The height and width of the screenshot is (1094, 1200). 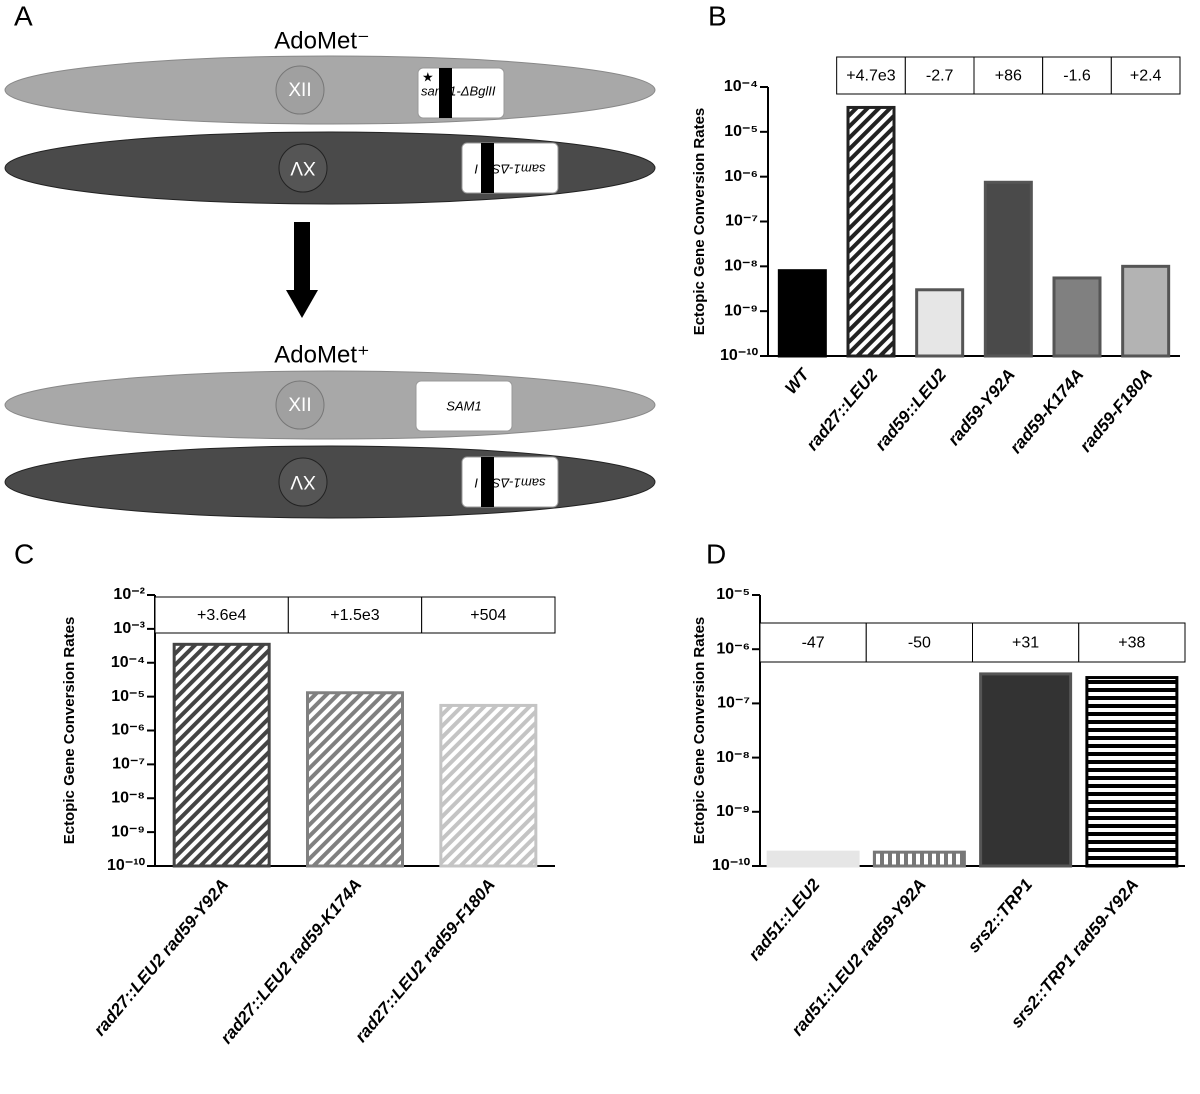 I want to click on gene-box, so click(x=464, y=406).